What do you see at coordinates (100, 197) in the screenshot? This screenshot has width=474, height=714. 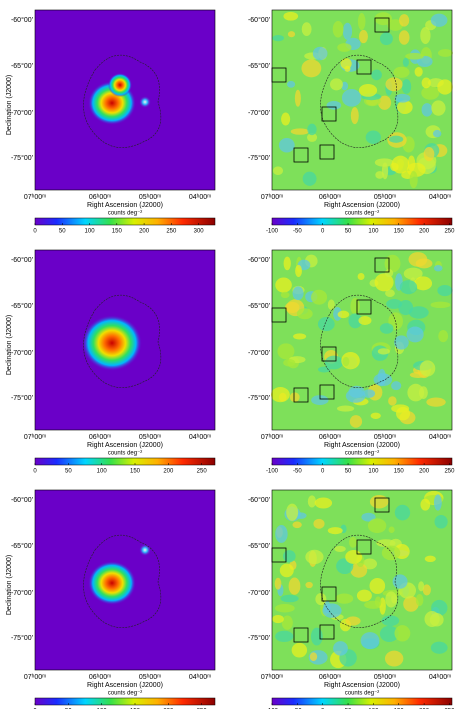 I see `x-tick-label: 06ʰ00ᵐ` at bounding box center [100, 197].